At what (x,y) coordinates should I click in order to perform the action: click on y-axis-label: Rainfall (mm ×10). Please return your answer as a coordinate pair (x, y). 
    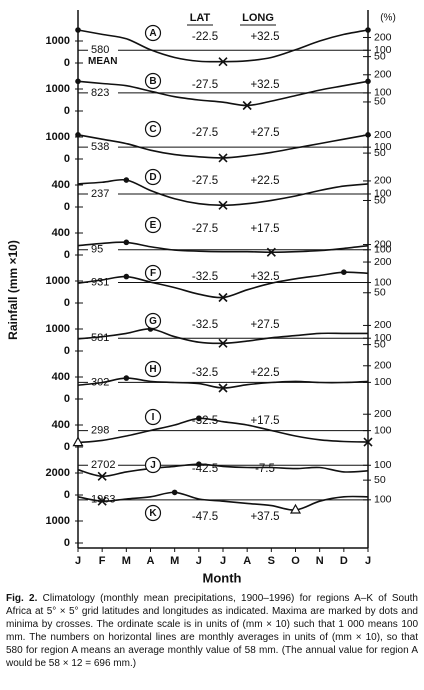
    Looking at the image, I should click on (13, 290).